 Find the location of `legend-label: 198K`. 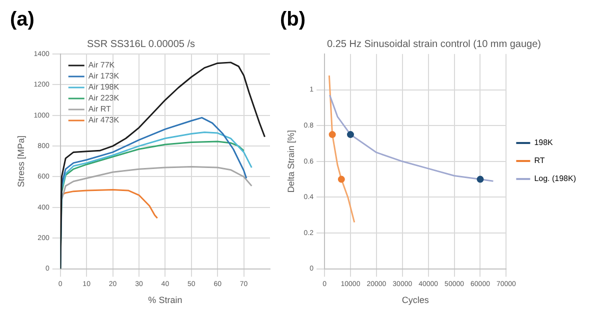

legend-label: 198K is located at coordinates (544, 143).